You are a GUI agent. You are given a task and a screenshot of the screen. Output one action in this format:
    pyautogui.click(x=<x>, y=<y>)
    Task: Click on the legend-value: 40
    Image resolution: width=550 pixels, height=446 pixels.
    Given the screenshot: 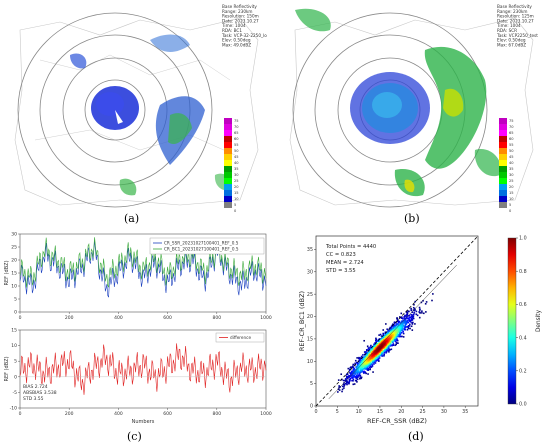 What is the action you would take?
    pyautogui.click(x=236, y=163)
    